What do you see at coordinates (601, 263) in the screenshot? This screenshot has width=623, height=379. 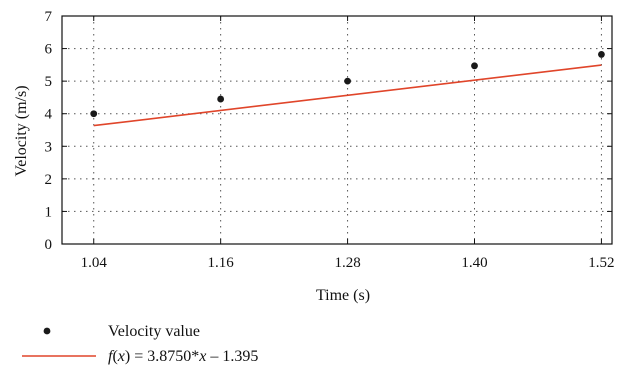 I see `x-tick-label: 1.52` at bounding box center [601, 263].